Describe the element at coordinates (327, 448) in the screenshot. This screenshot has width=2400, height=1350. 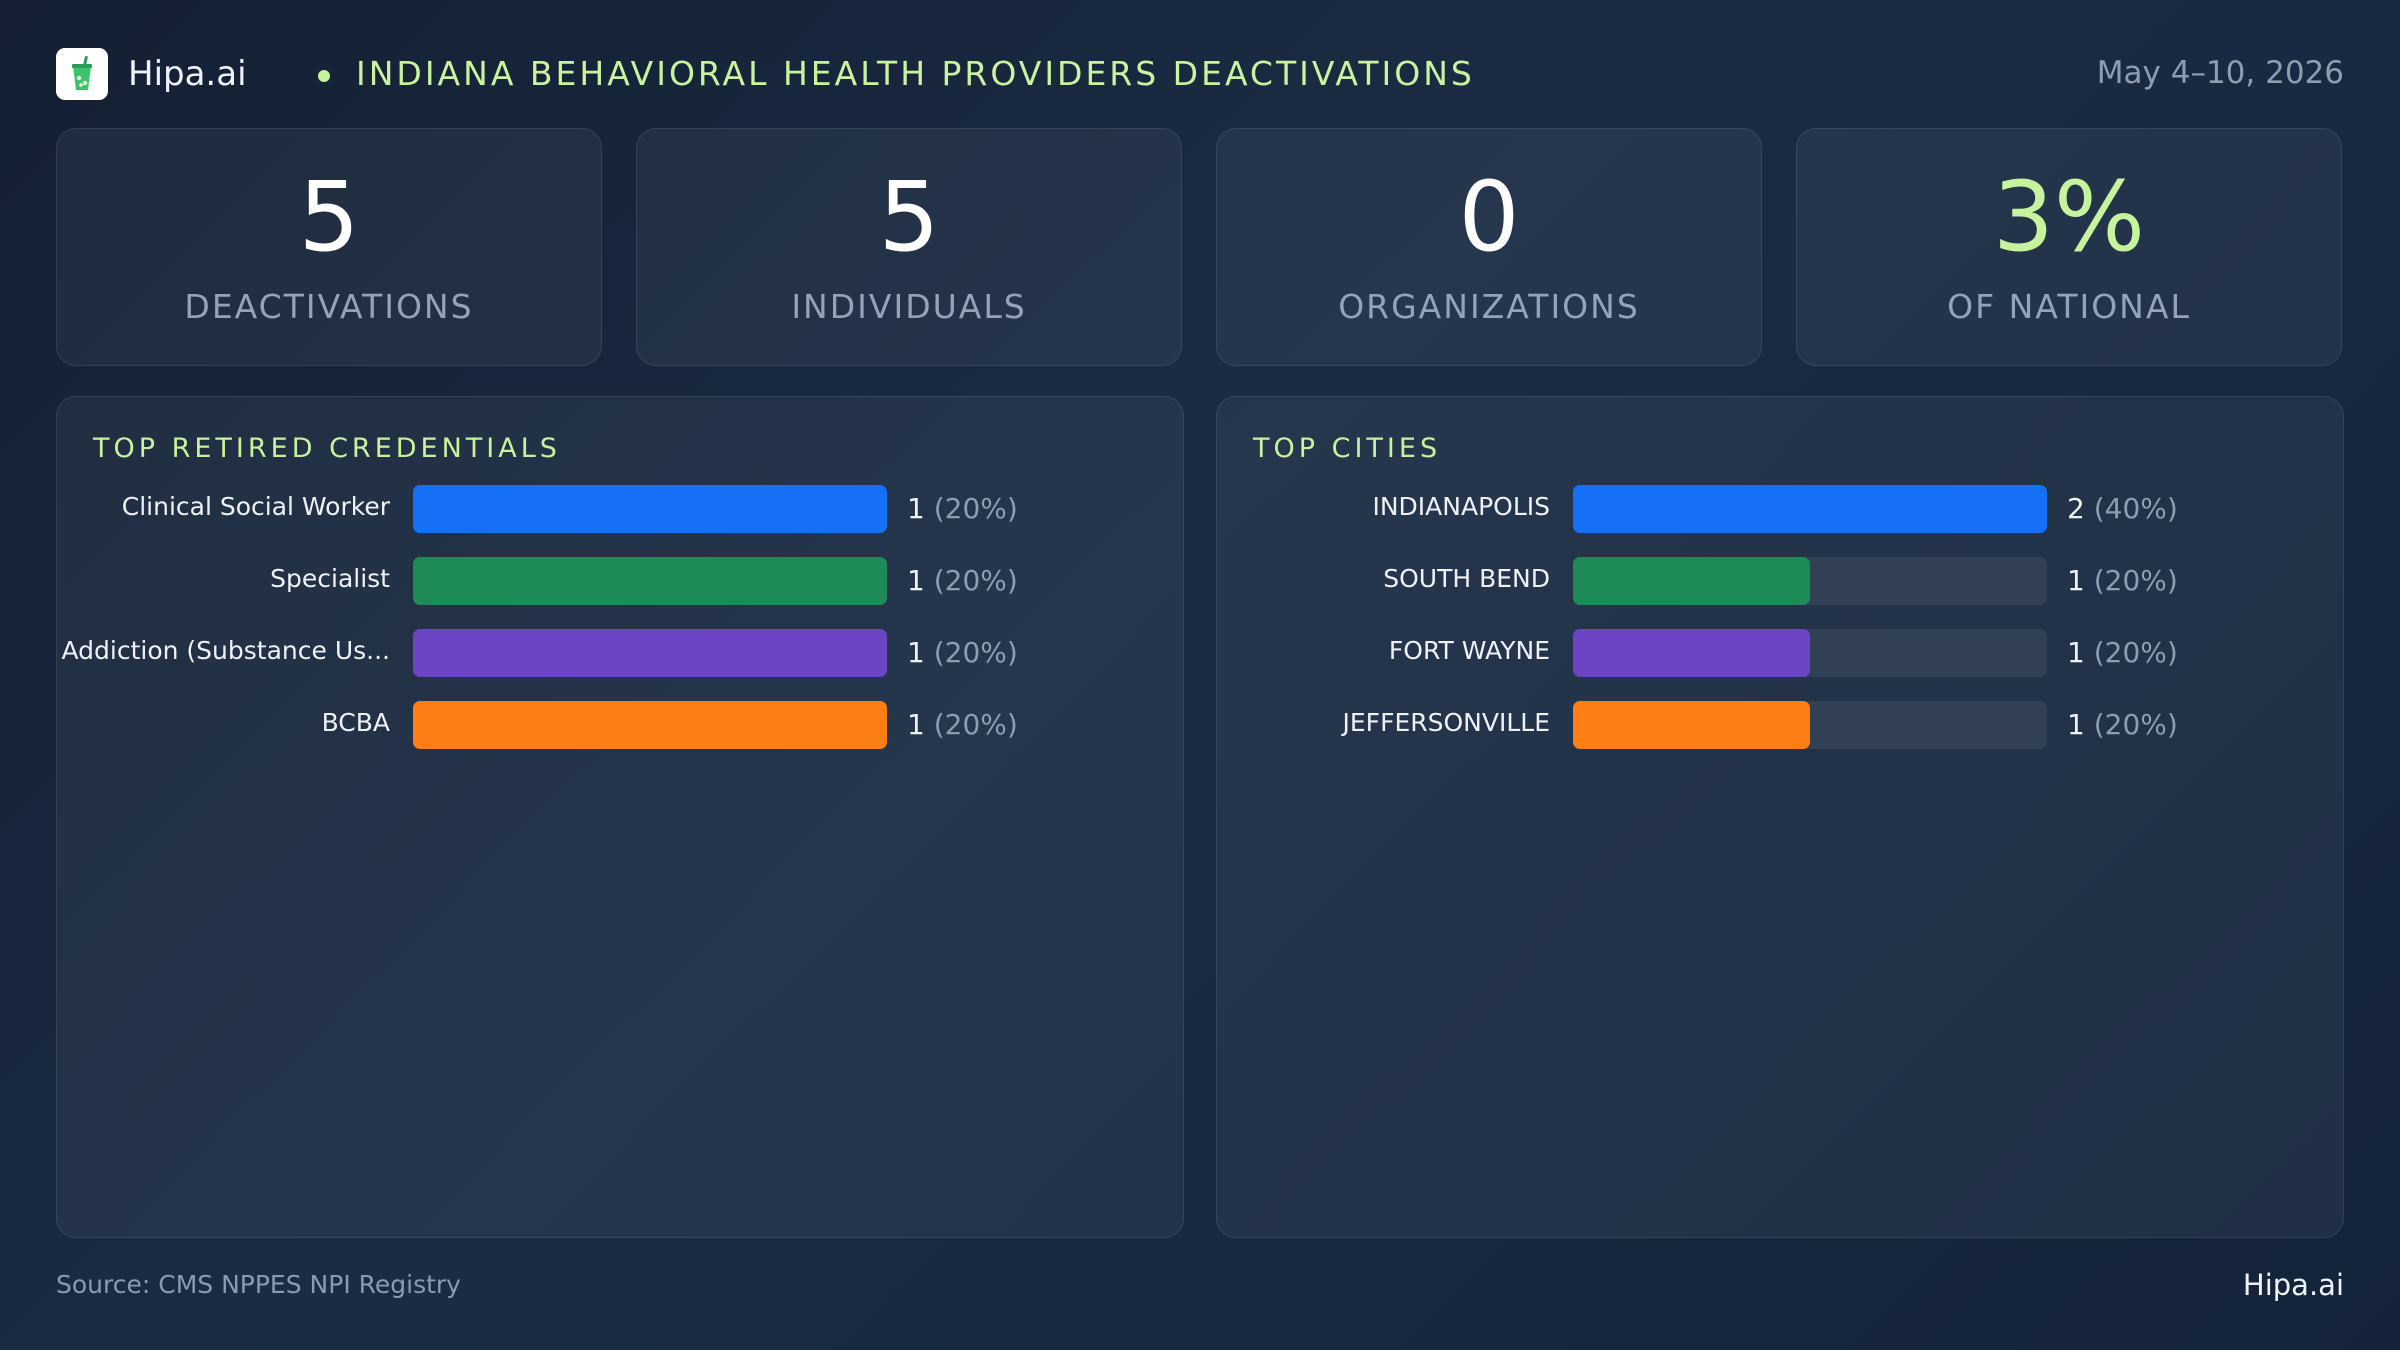
I see `panel-title: TOP RETIRED CREDENTIALS` at that location.